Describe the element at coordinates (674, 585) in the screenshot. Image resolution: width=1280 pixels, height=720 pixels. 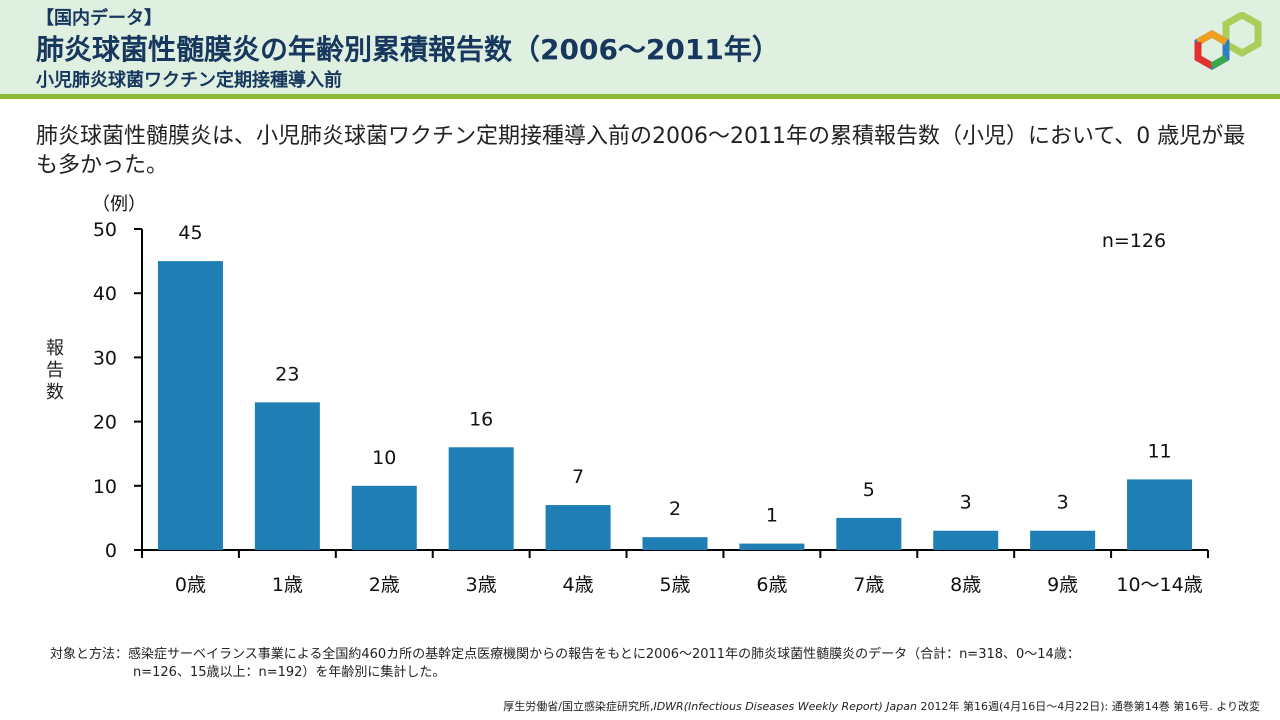
I see `x-category-label: 5歳` at that location.